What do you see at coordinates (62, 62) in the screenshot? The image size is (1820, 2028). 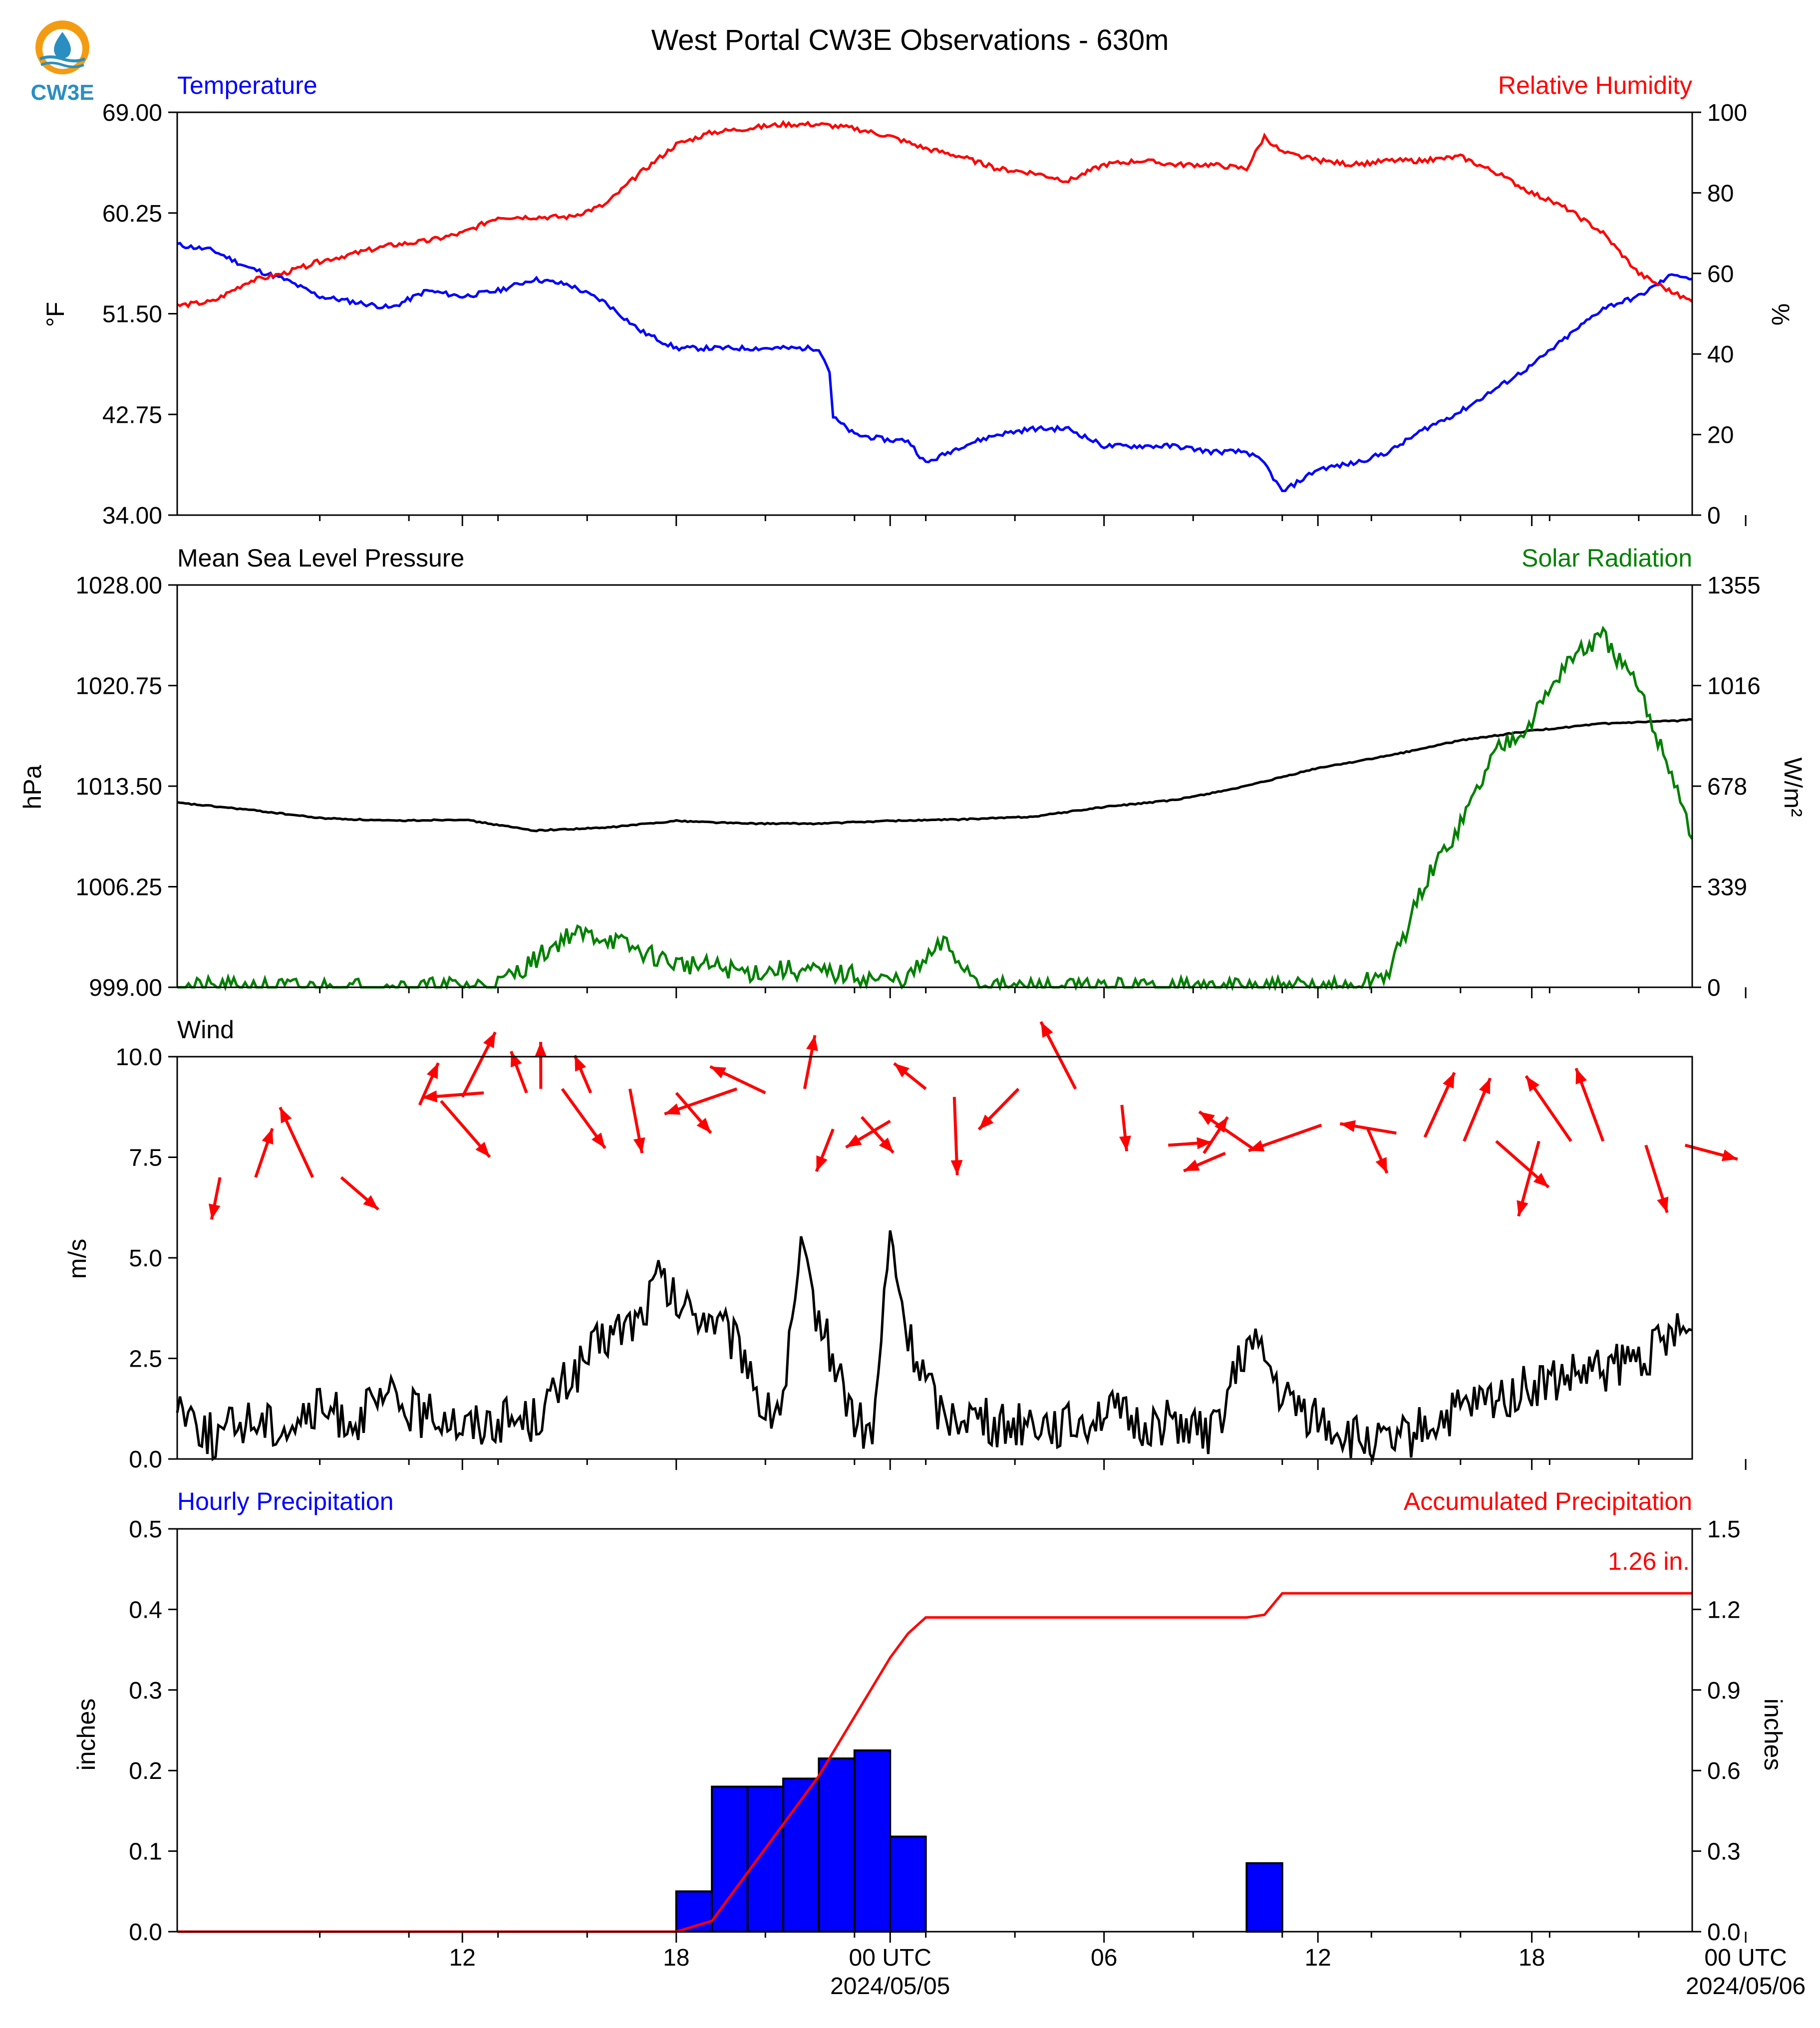 I see `cw3e-logo-icon: CW3E` at bounding box center [62, 62].